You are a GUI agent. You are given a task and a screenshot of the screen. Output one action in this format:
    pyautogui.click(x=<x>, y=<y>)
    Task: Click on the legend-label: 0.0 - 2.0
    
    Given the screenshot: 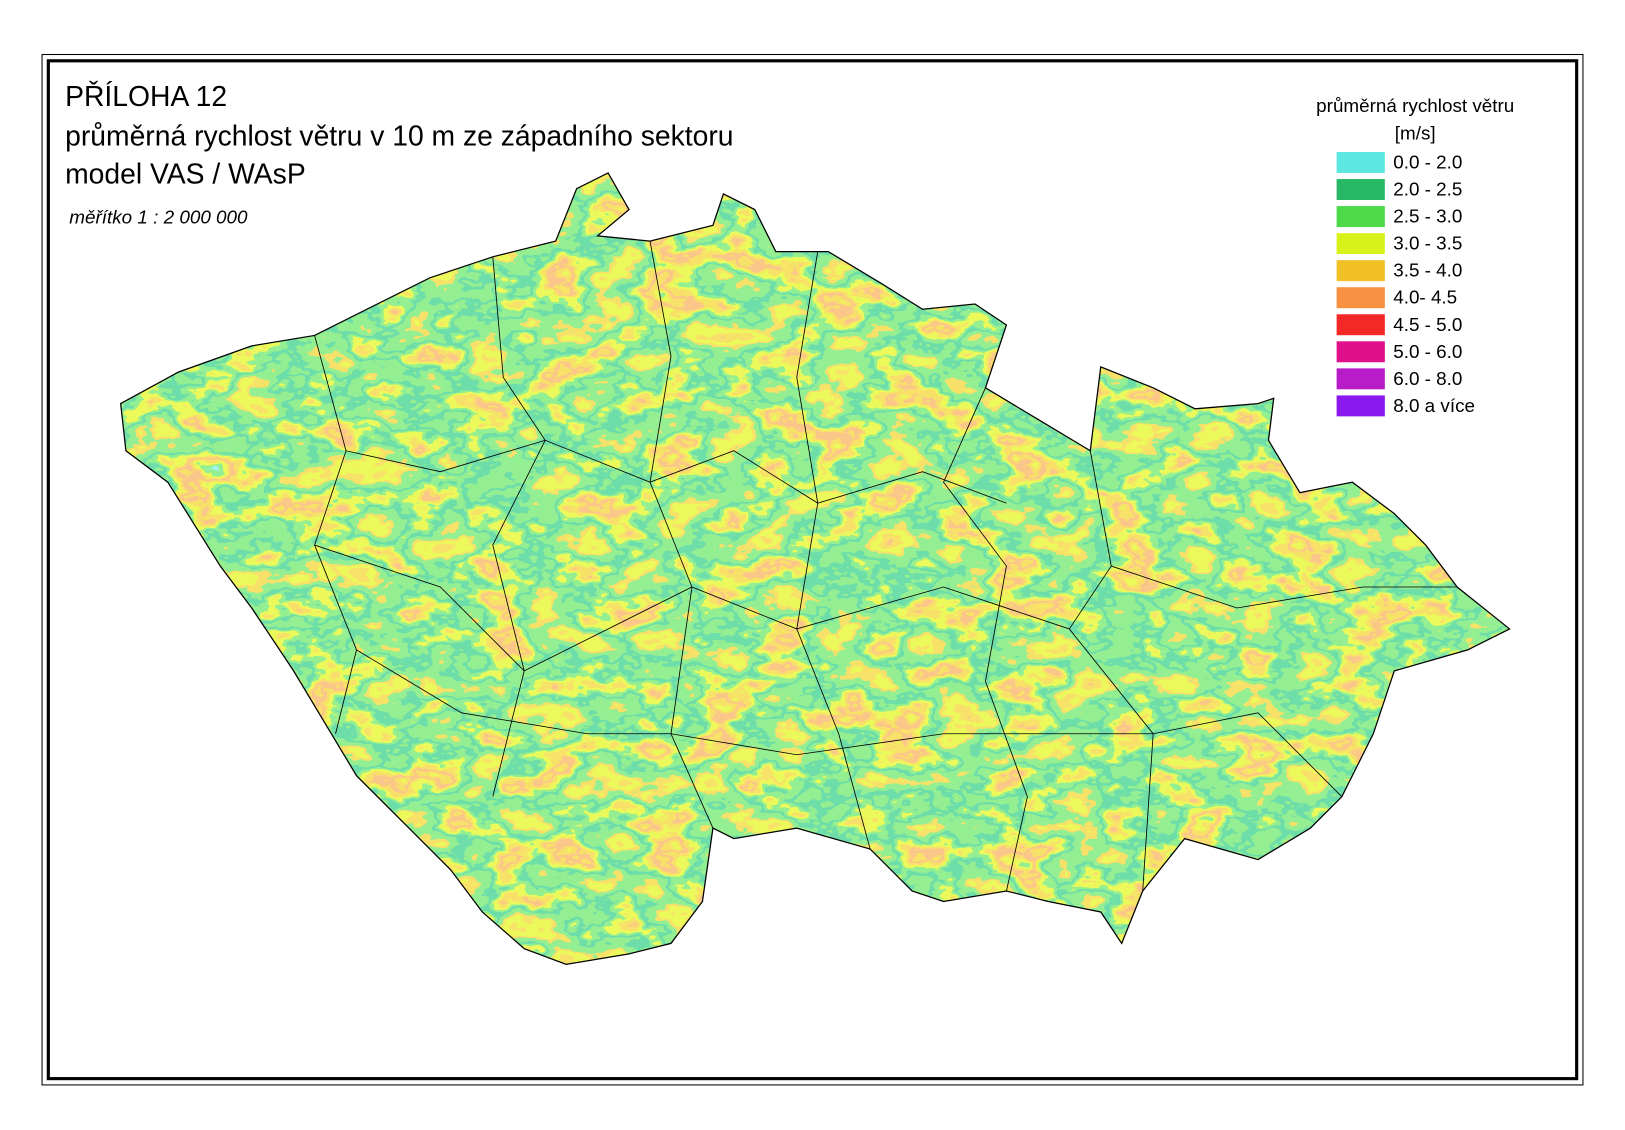 What is the action you would take?
    pyautogui.click(x=1427, y=162)
    